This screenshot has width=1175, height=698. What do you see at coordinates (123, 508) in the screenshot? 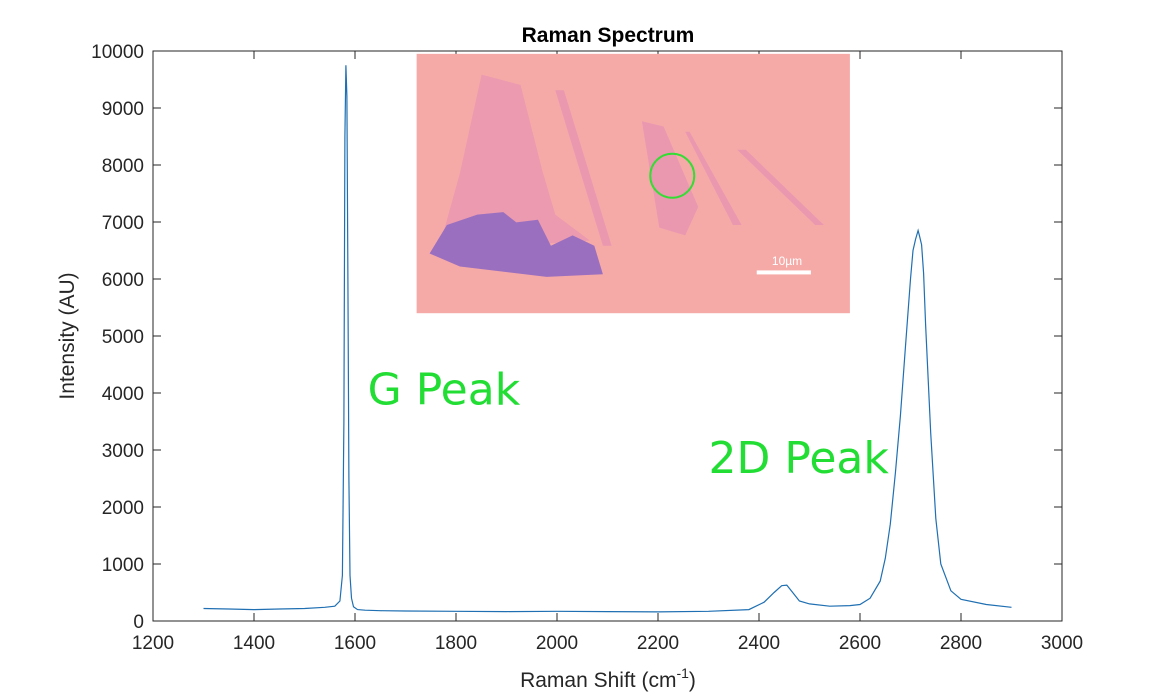
I see `y-tick-label: 2000` at bounding box center [123, 508].